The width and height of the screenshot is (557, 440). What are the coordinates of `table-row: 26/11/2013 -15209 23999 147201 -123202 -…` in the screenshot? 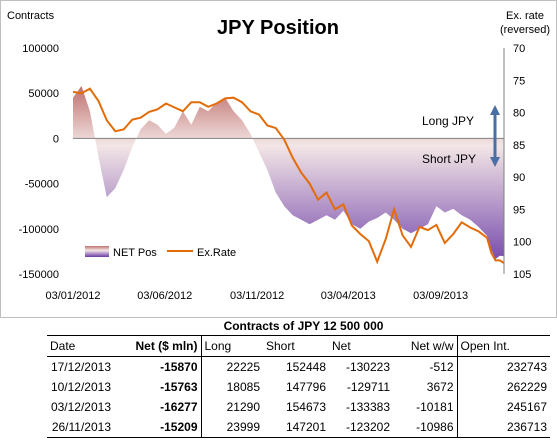 It's located at (298, 427).